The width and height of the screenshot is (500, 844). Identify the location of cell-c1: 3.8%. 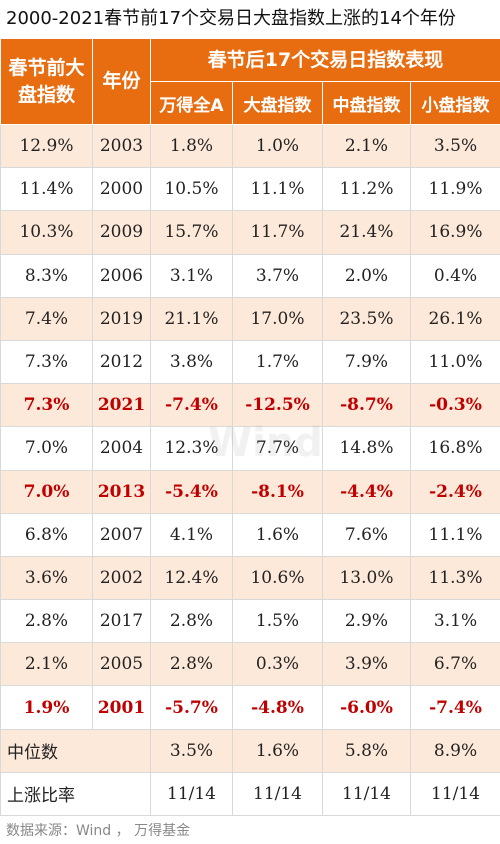
(191, 362).